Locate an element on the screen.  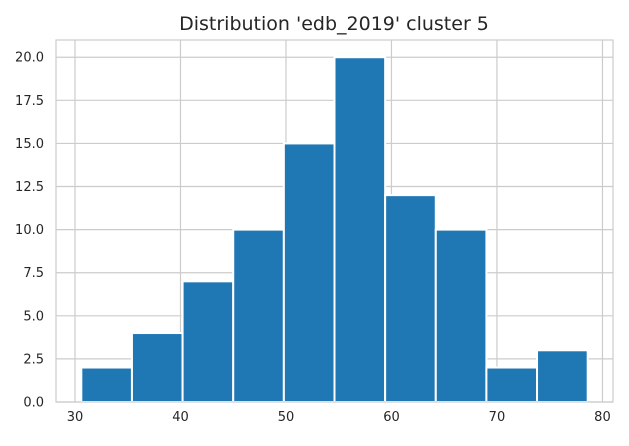
y-axis-ticks: 0.0 2.5 5.0 7.5 10.0 12.5 15.0 17.5 20.0 is located at coordinates (29, 231).